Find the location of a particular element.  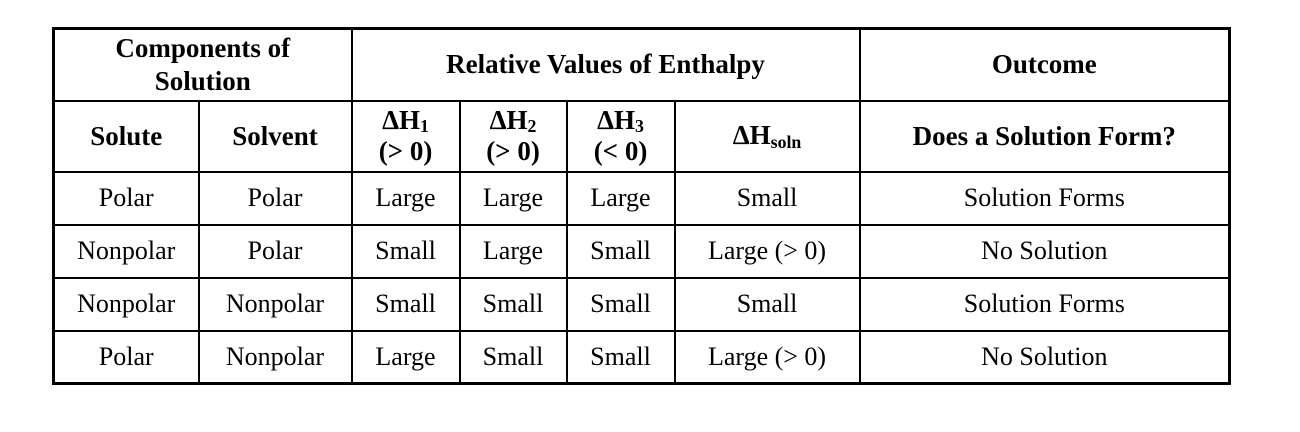

table-cell-dh3: Large is located at coordinates (620, 198).